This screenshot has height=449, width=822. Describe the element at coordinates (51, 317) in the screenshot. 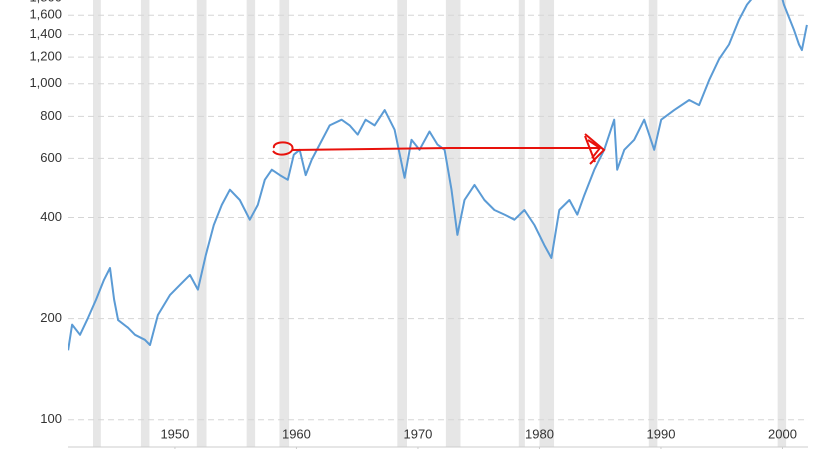

I see `y-tick-label: 200` at that location.